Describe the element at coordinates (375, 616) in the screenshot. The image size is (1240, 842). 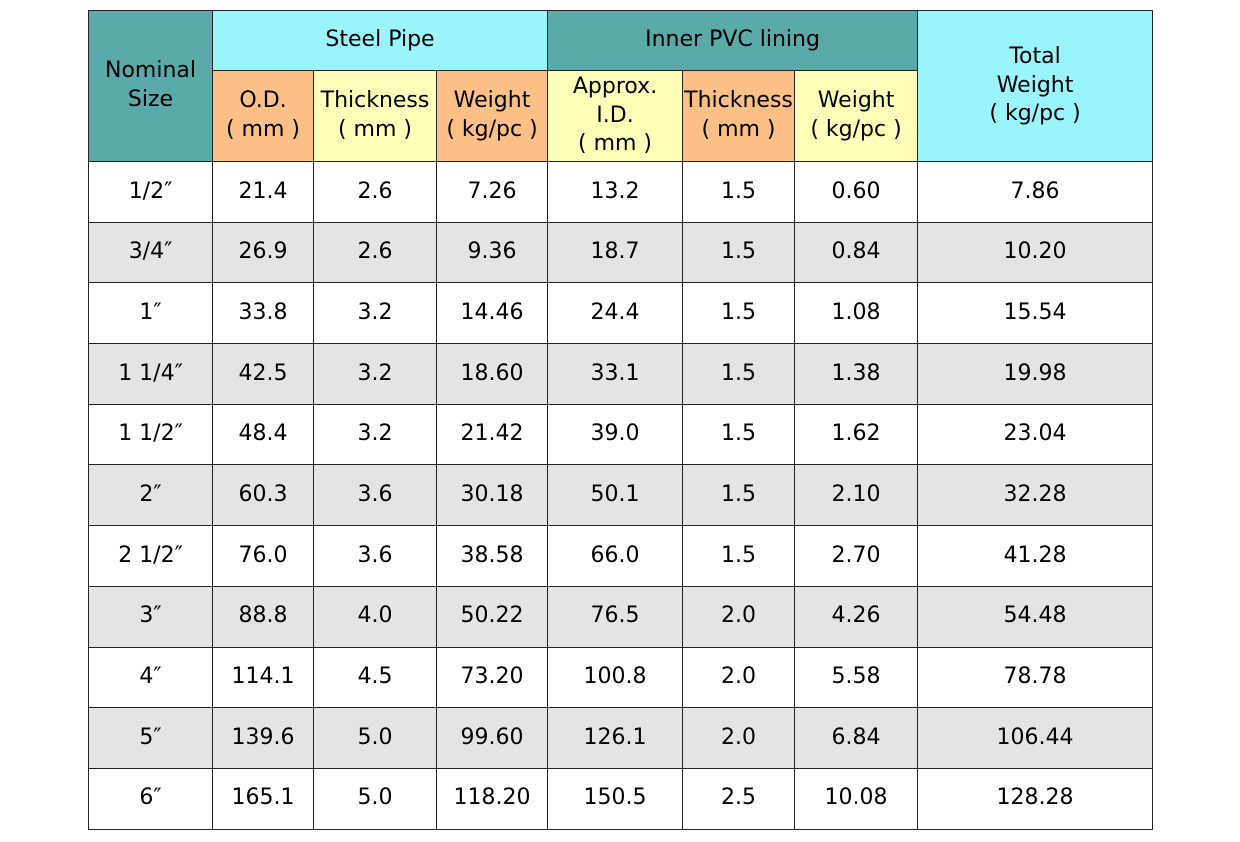
I see `cell-steel-thickness: 4.0` at that location.